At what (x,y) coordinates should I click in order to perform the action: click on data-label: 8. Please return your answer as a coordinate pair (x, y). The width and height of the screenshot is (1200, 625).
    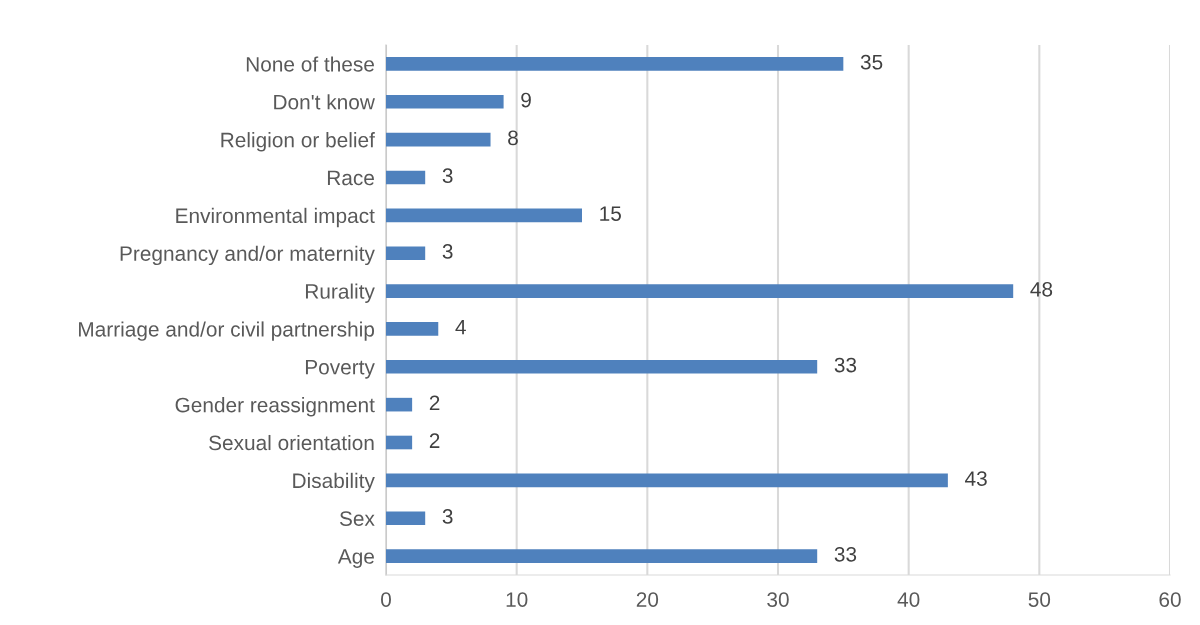
    Looking at the image, I should click on (513, 138).